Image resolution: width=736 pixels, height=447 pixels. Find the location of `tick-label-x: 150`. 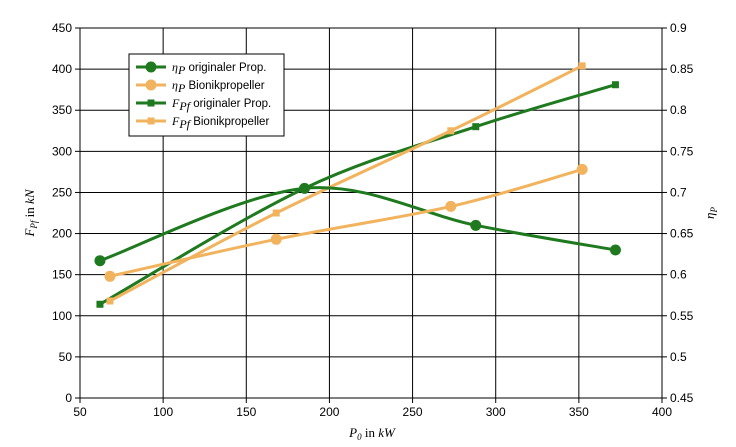

tick-label-x: 150 is located at coordinates (246, 412).